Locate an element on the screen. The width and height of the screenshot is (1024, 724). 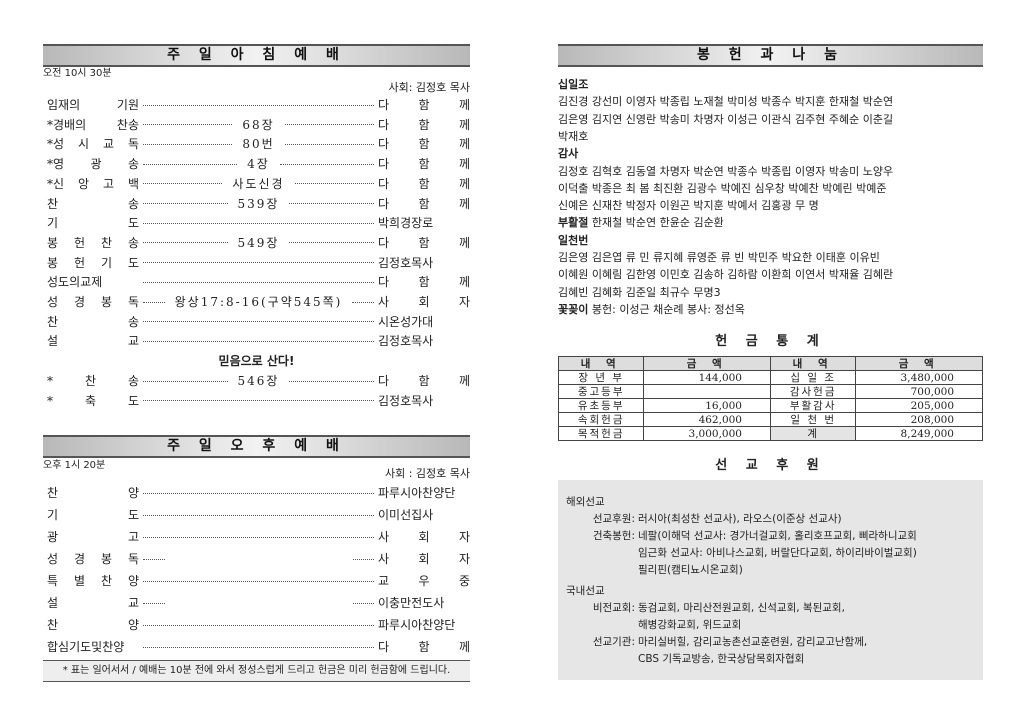
row-label: 설 교 is located at coordinates (93, 341).